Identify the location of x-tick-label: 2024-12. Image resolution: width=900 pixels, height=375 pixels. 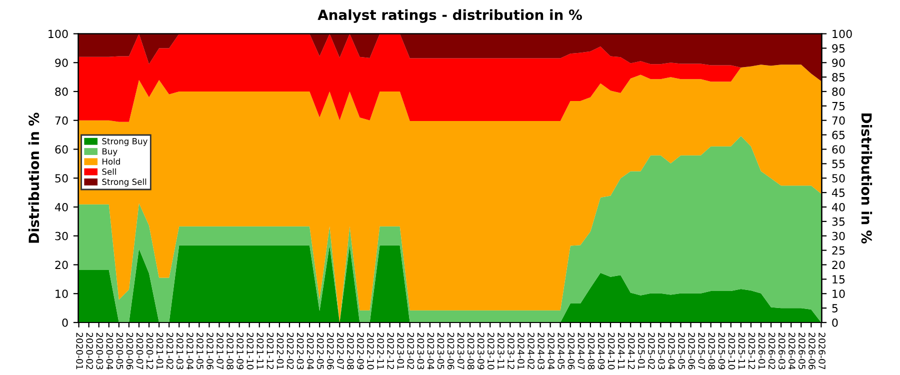
(631, 351).